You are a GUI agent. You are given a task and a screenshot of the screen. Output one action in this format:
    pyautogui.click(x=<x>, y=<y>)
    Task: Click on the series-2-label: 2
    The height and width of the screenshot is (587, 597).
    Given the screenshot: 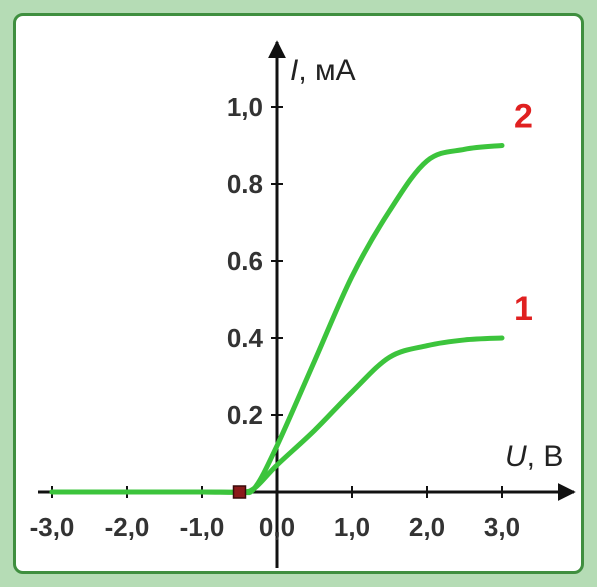 What is the action you would take?
    pyautogui.click(x=523, y=117)
    